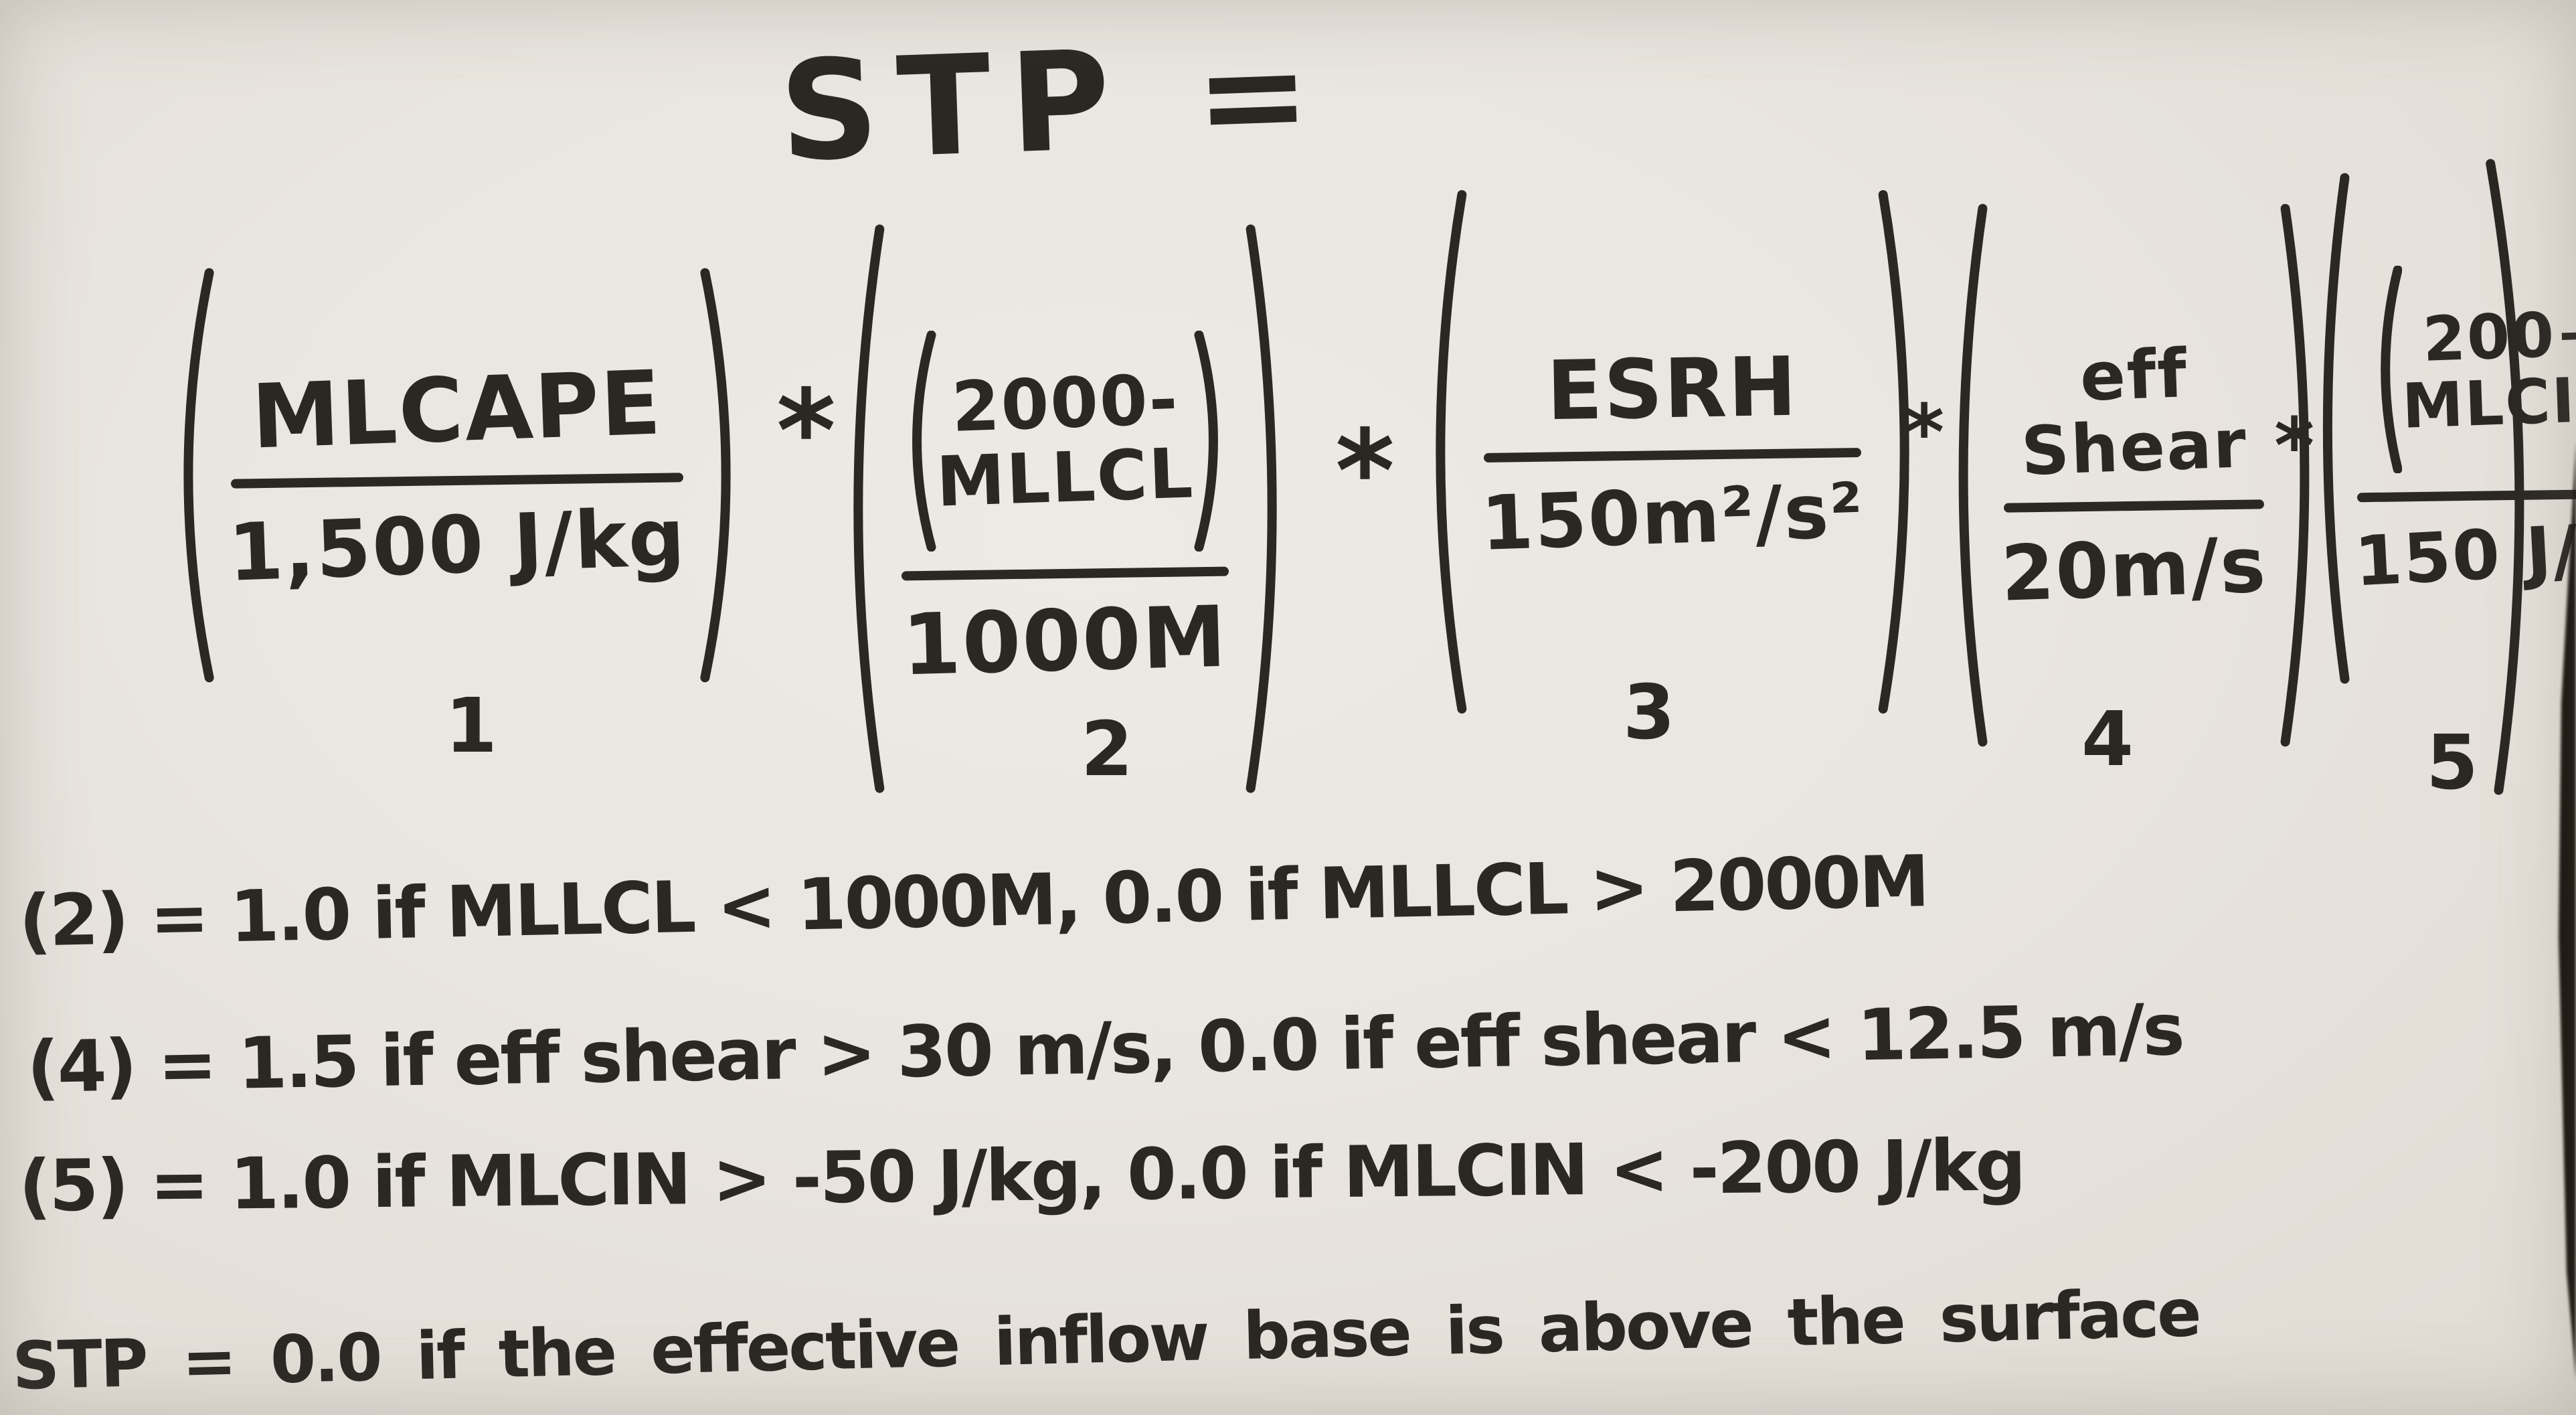 This screenshot has width=2576, height=1415. I want to click on term-4-numerator-line-1: eff, so click(2134, 375).